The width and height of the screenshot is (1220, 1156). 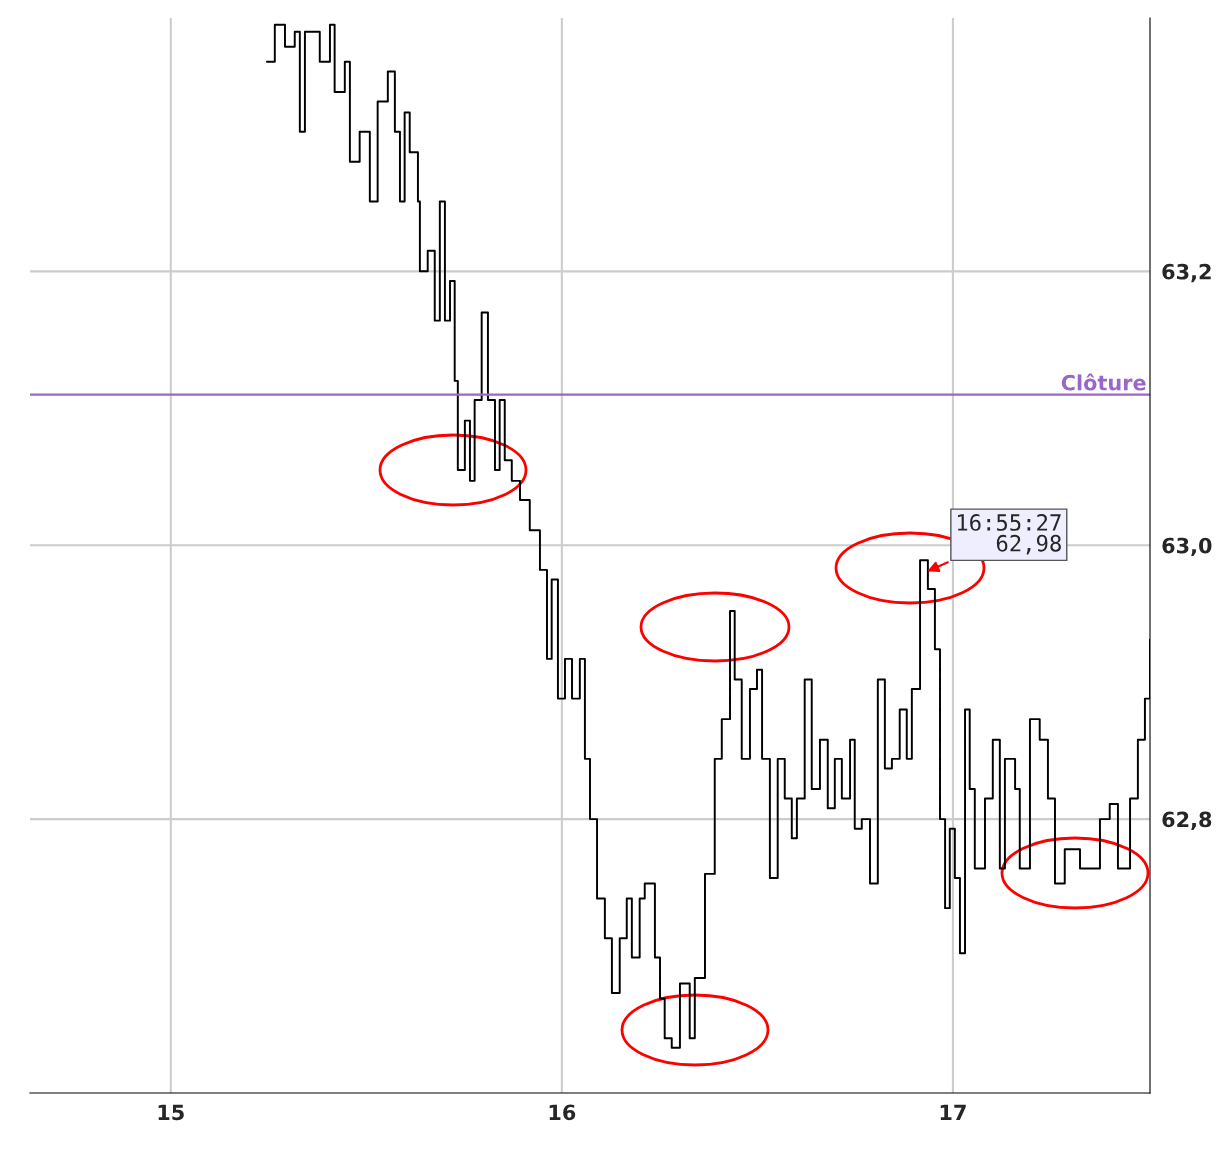 I want to click on x-tick-label: 17, so click(x=953, y=1112).